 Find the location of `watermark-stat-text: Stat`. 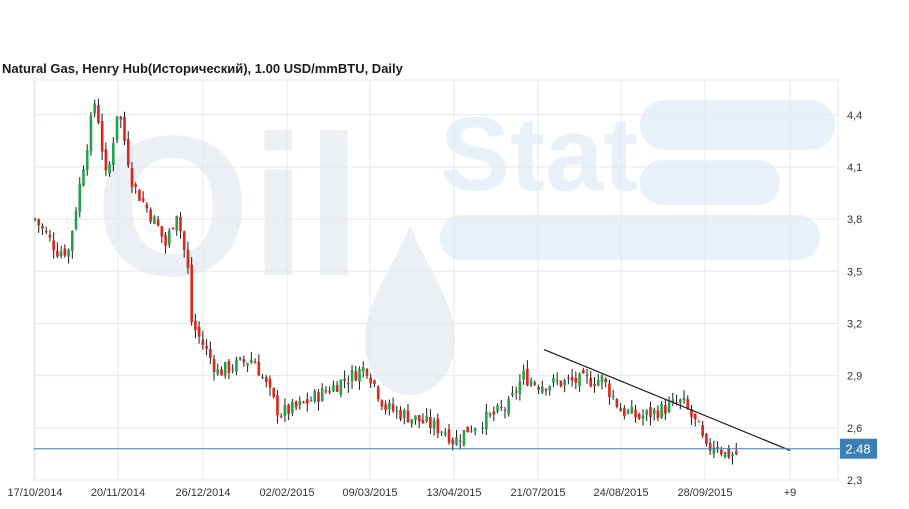

watermark-stat-text: Stat is located at coordinates (539, 154).